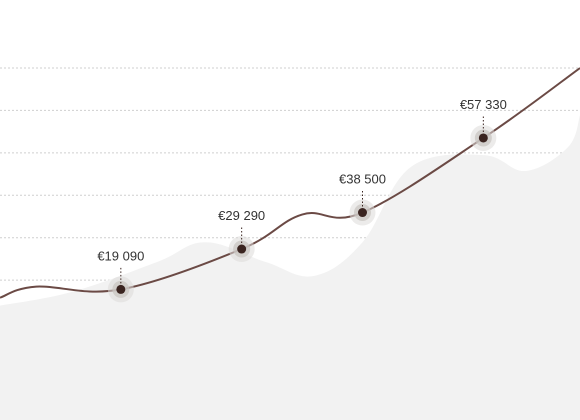  I want to click on data-label: €19 090, so click(120, 255).